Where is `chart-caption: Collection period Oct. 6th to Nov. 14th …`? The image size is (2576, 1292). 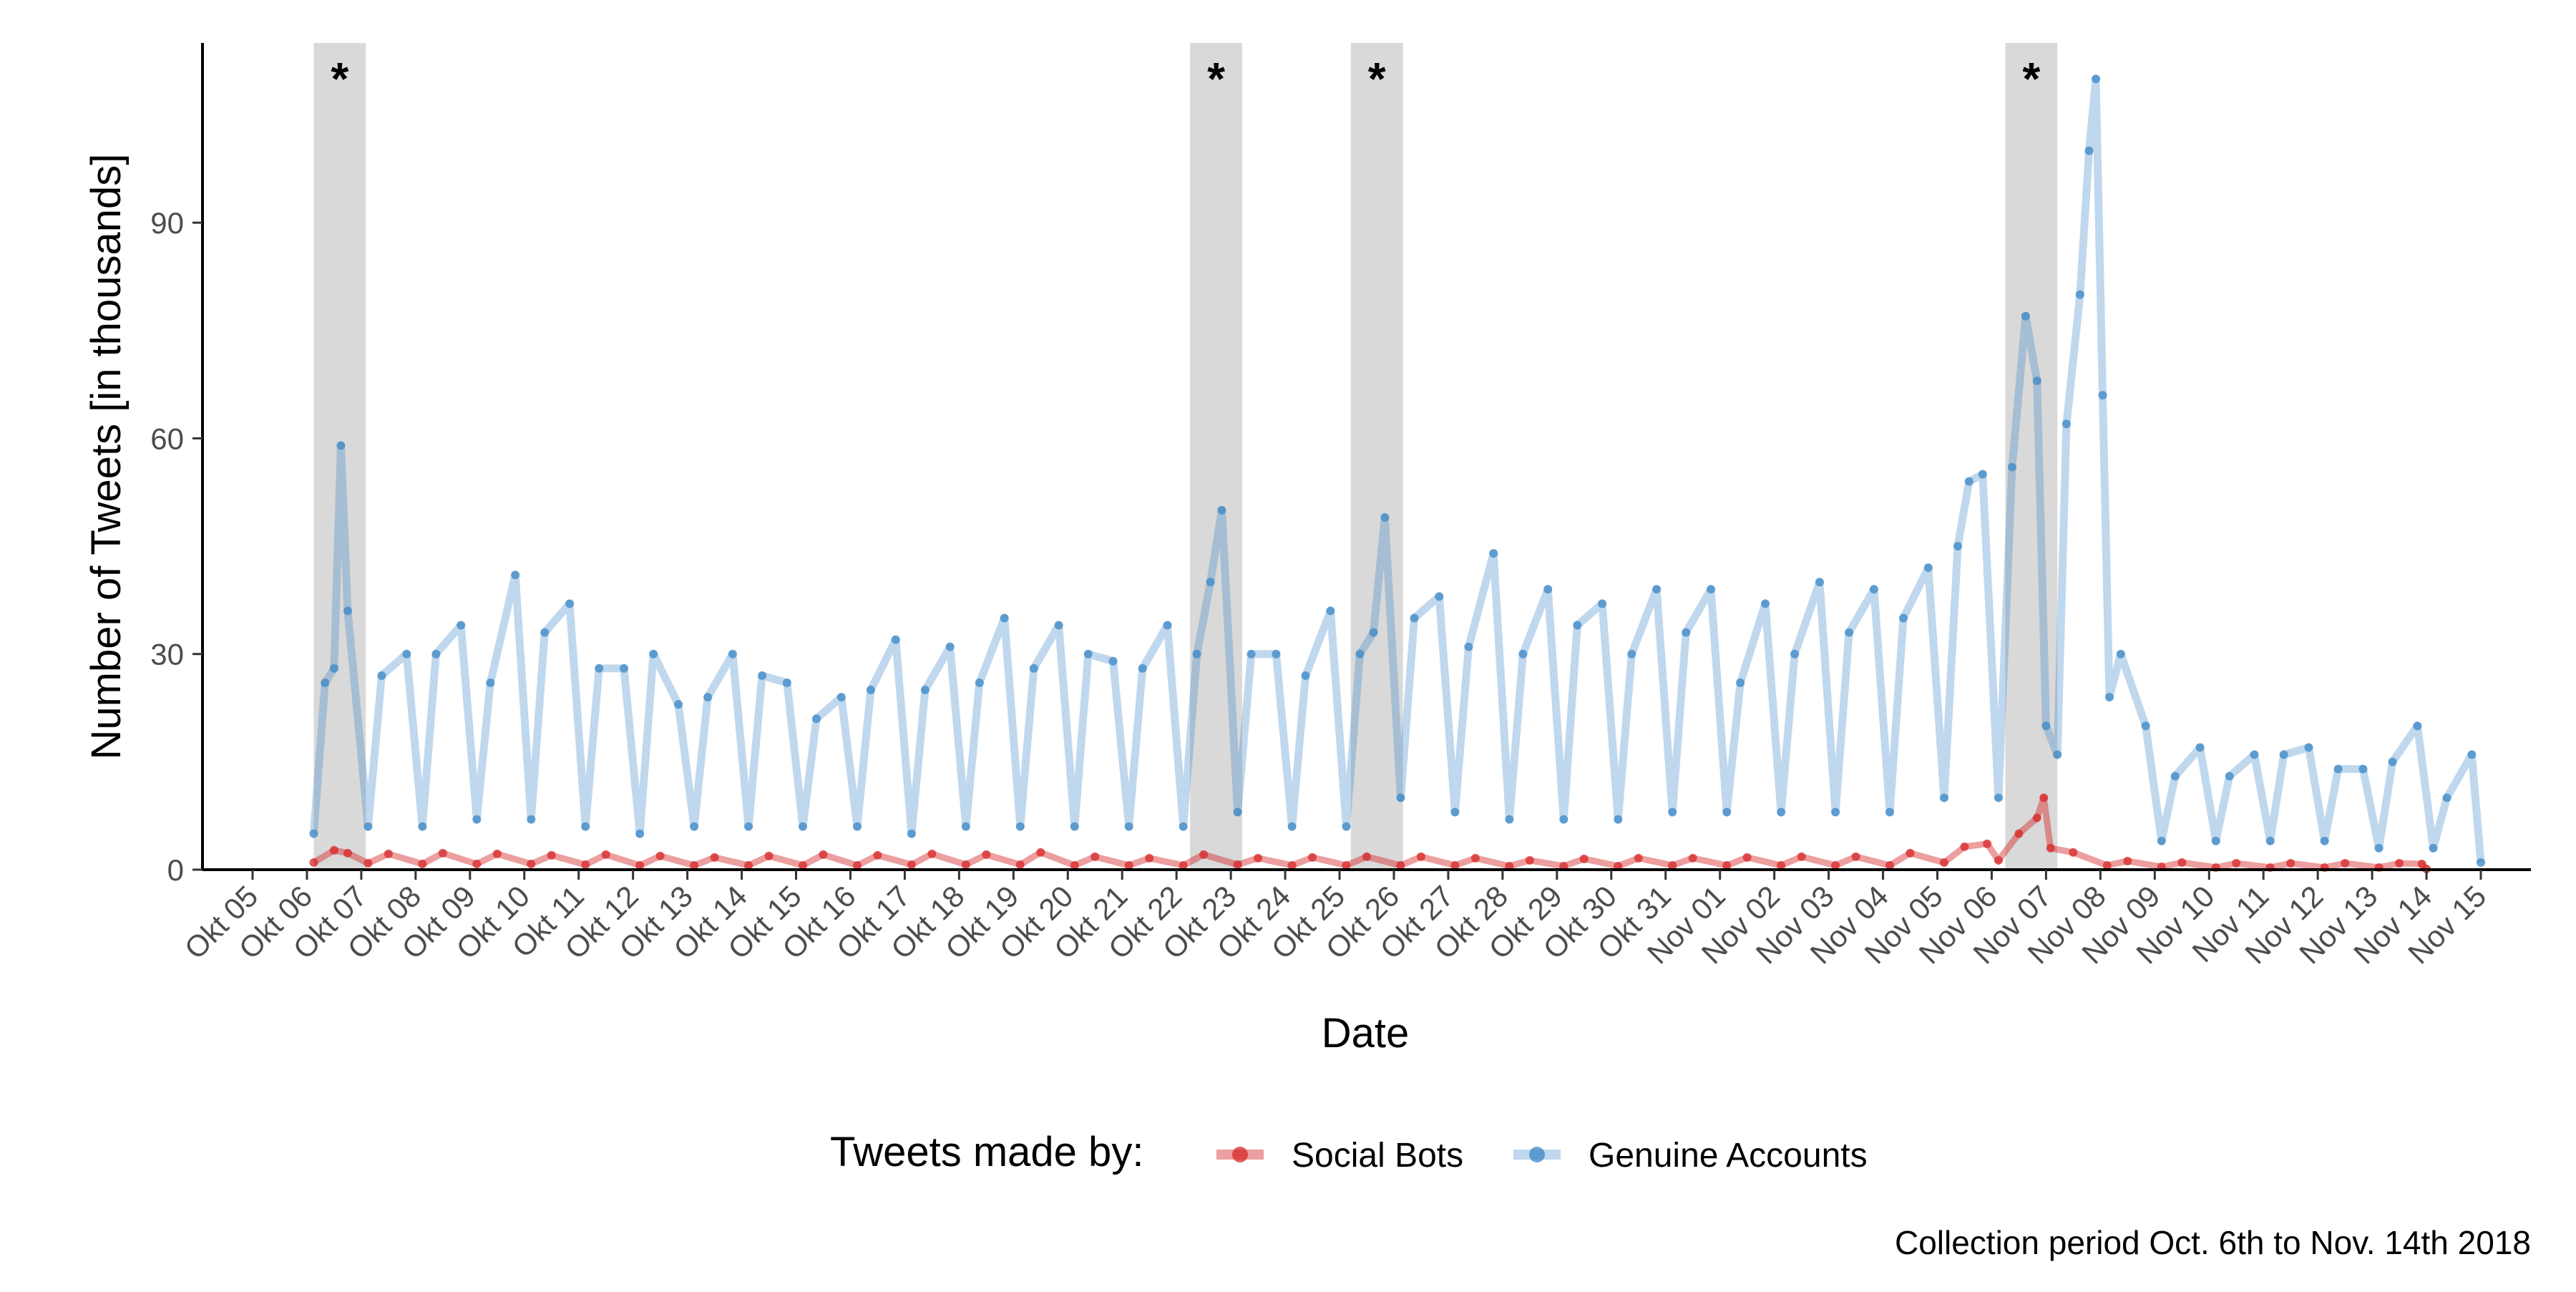 chart-caption: Collection period Oct. 6th to Nov. 14th … is located at coordinates (2213, 1242).